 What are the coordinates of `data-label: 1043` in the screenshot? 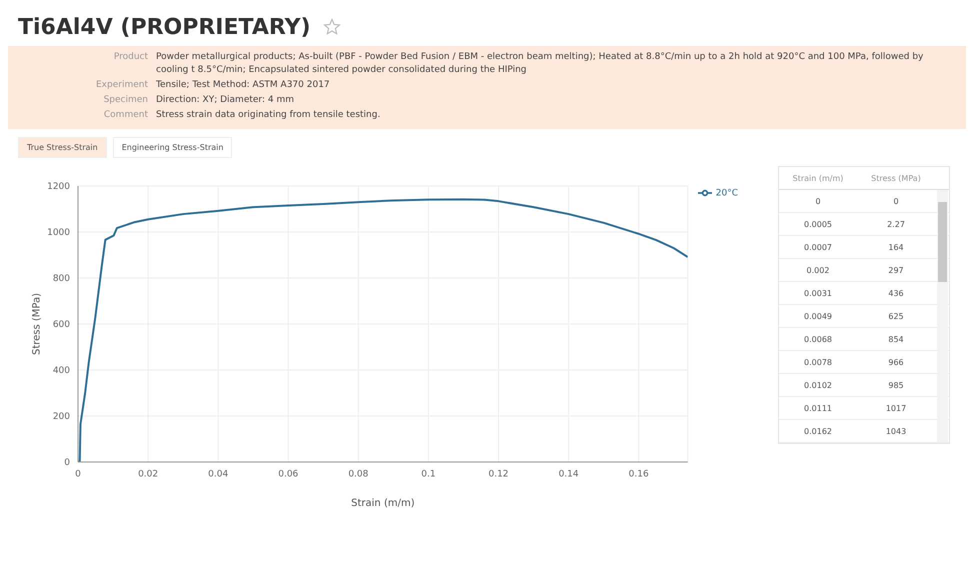 It's located at (896, 431).